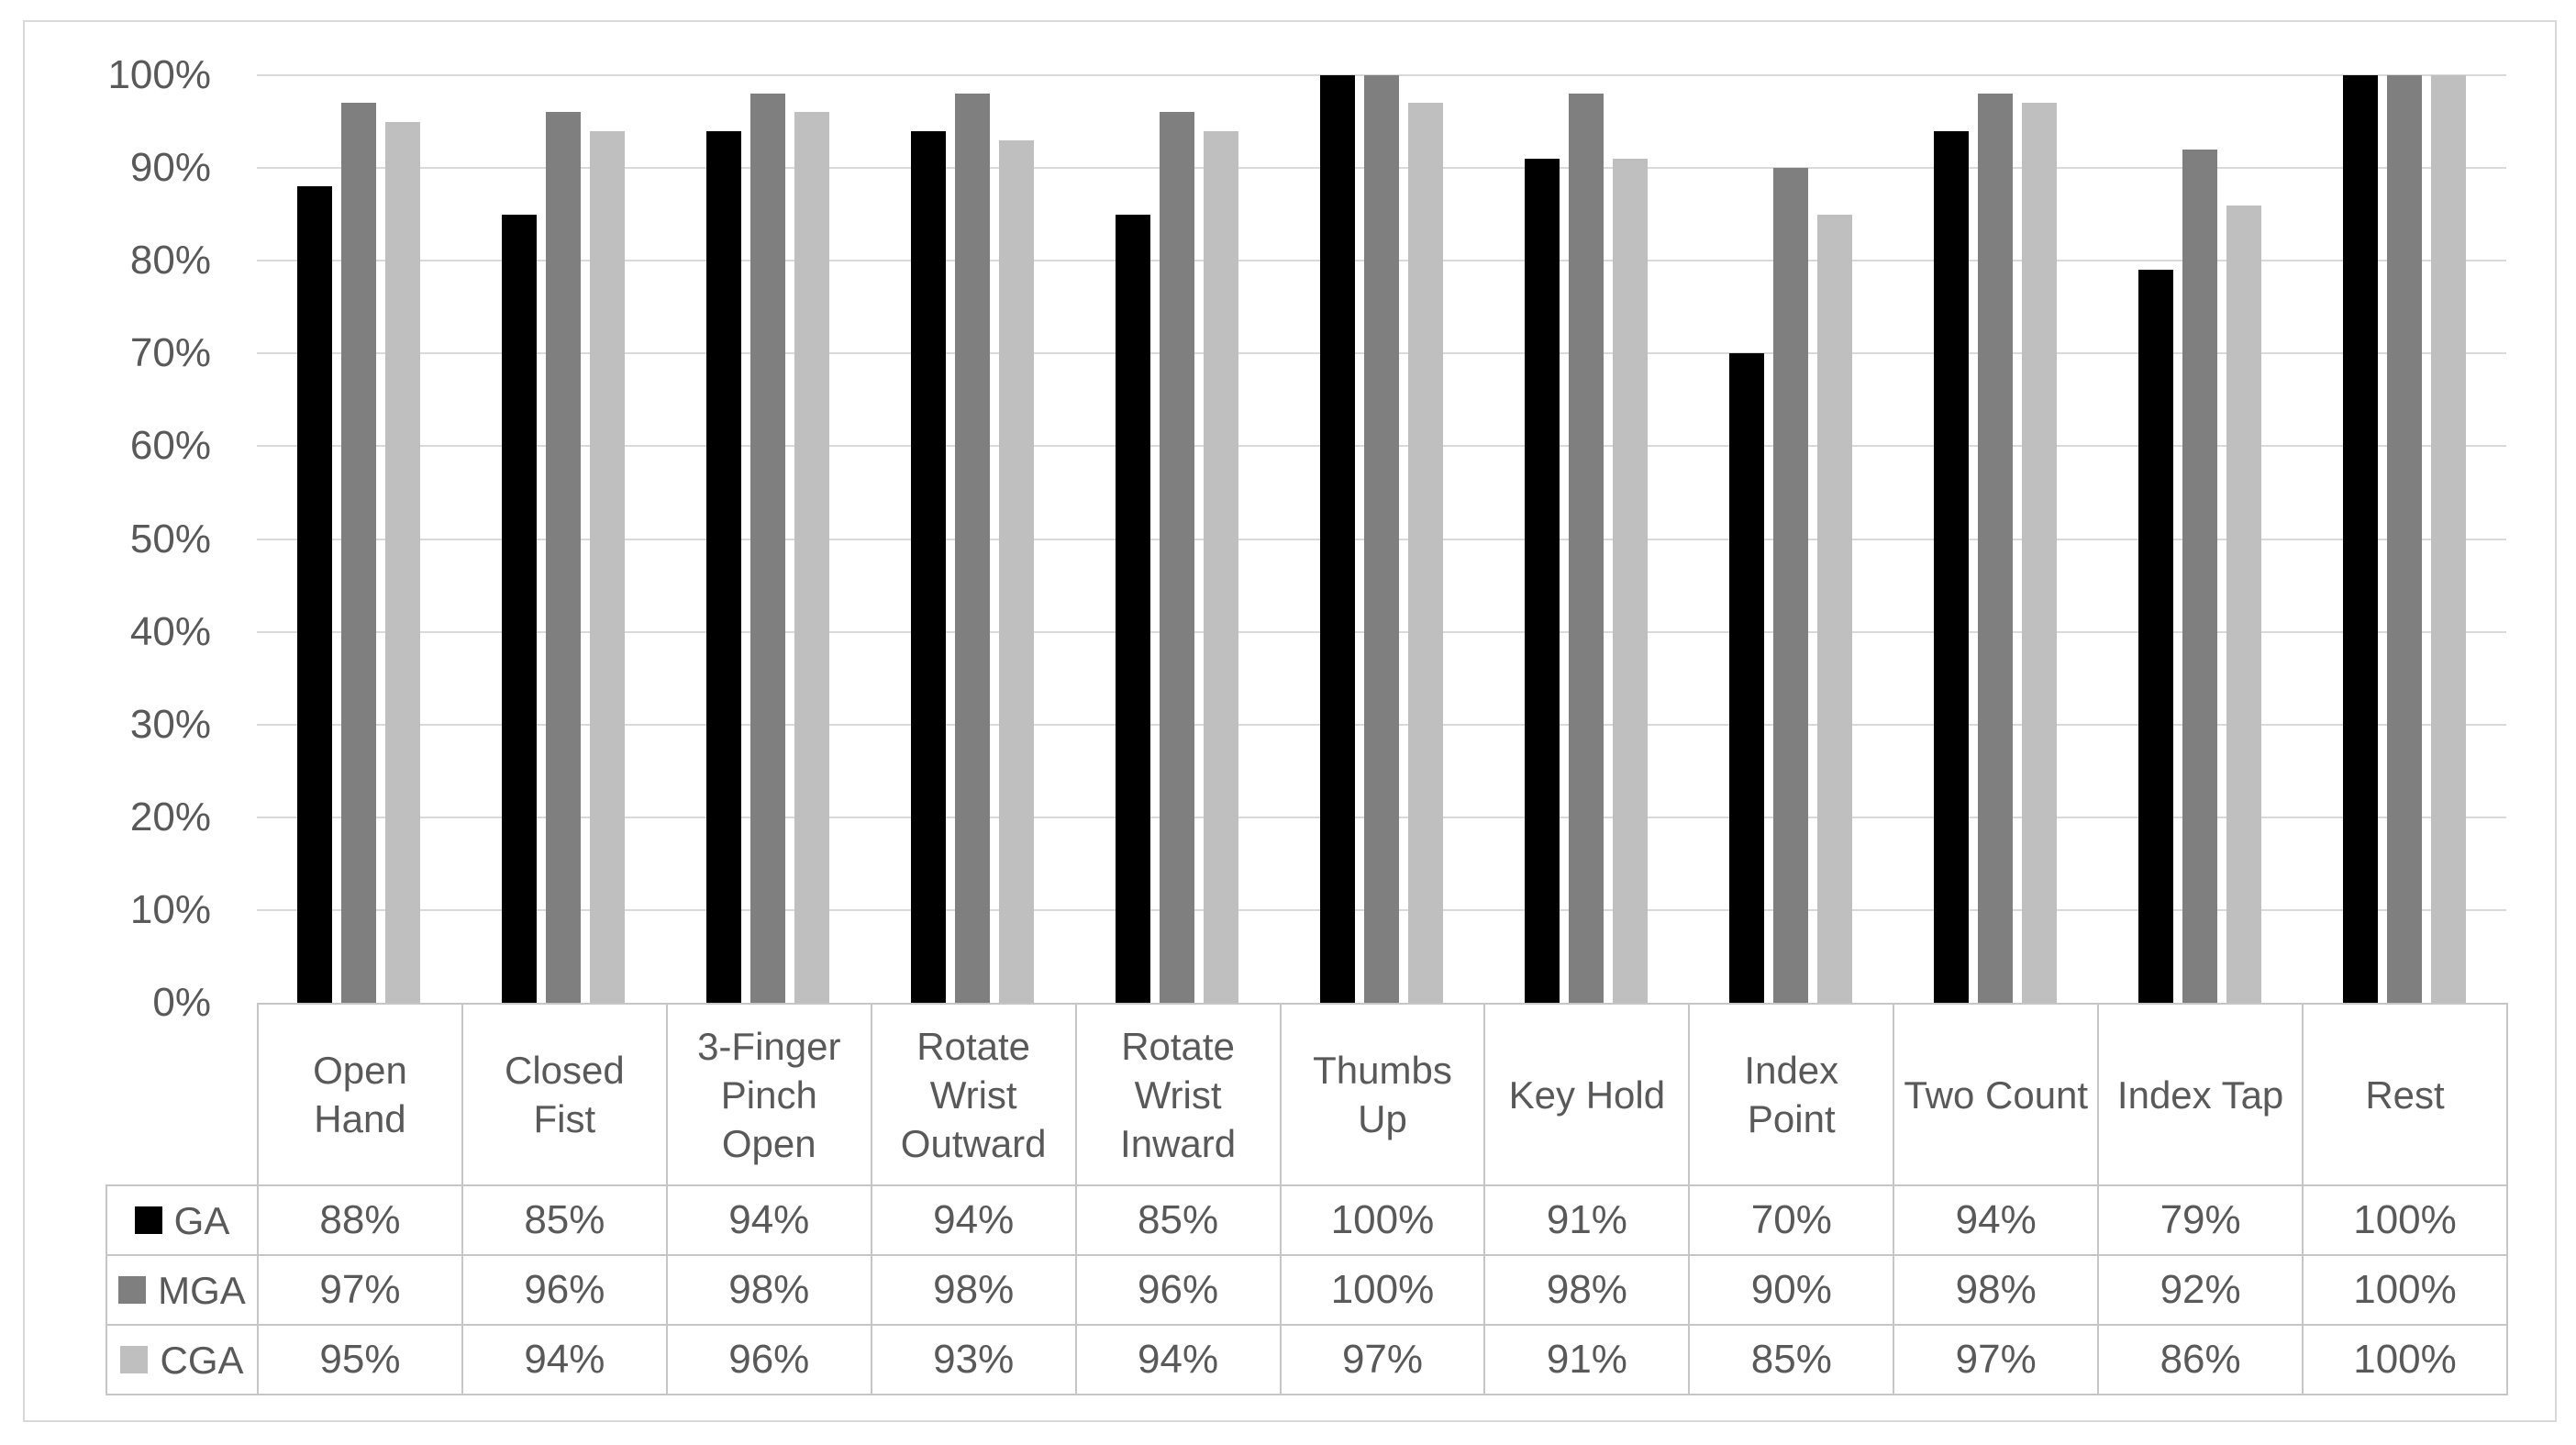 This screenshot has height=1445, width=2576. I want to click on value-cell-mga-thumbs-up: 100%, so click(1382, 1290).